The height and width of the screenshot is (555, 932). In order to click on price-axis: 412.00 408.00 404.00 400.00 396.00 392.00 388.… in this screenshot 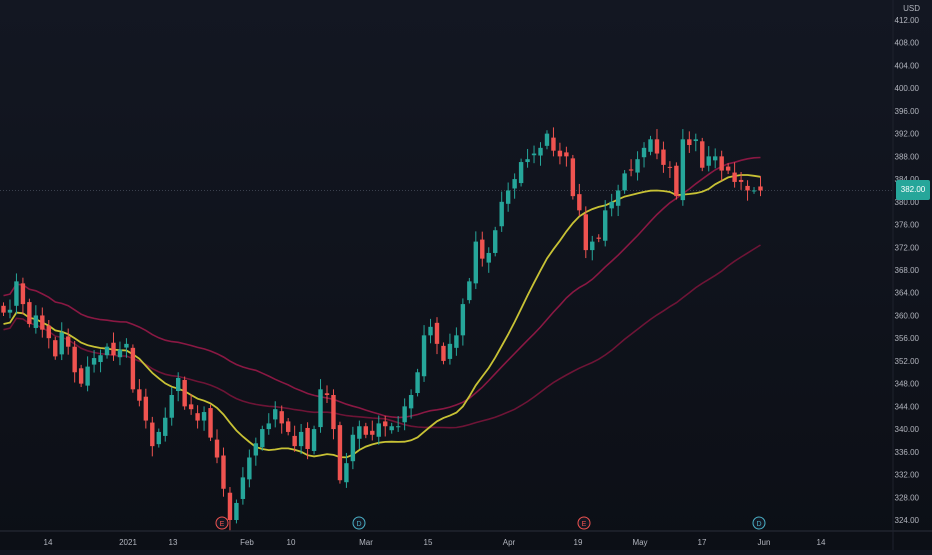, I will do `click(907, 270)`.